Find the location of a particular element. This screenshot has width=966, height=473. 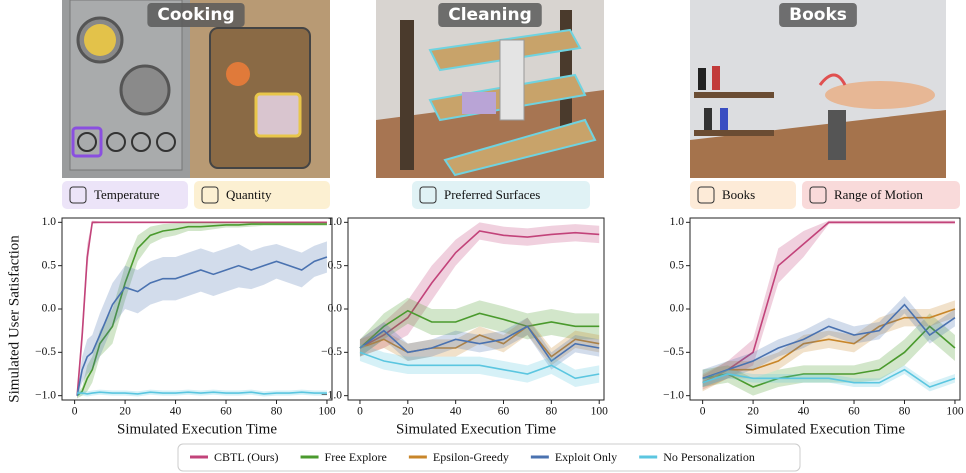

books-scene is located at coordinates (818, 89).